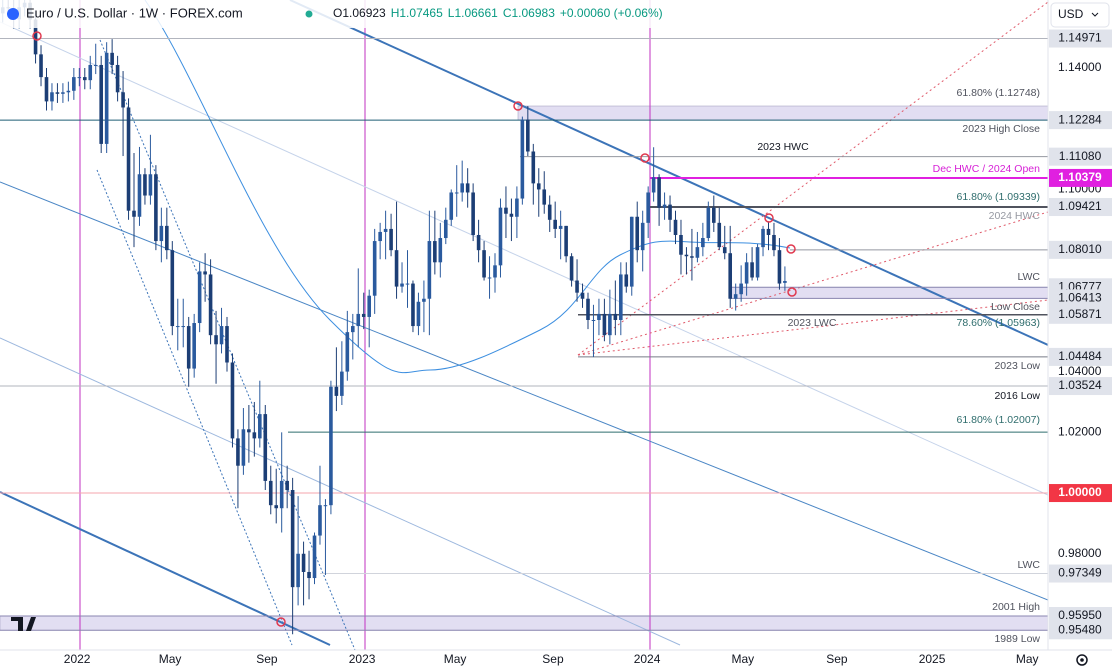 Image resolution: width=1112 pixels, height=668 pixels. I want to click on y-tick-label: 0.98000, so click(1080, 553).